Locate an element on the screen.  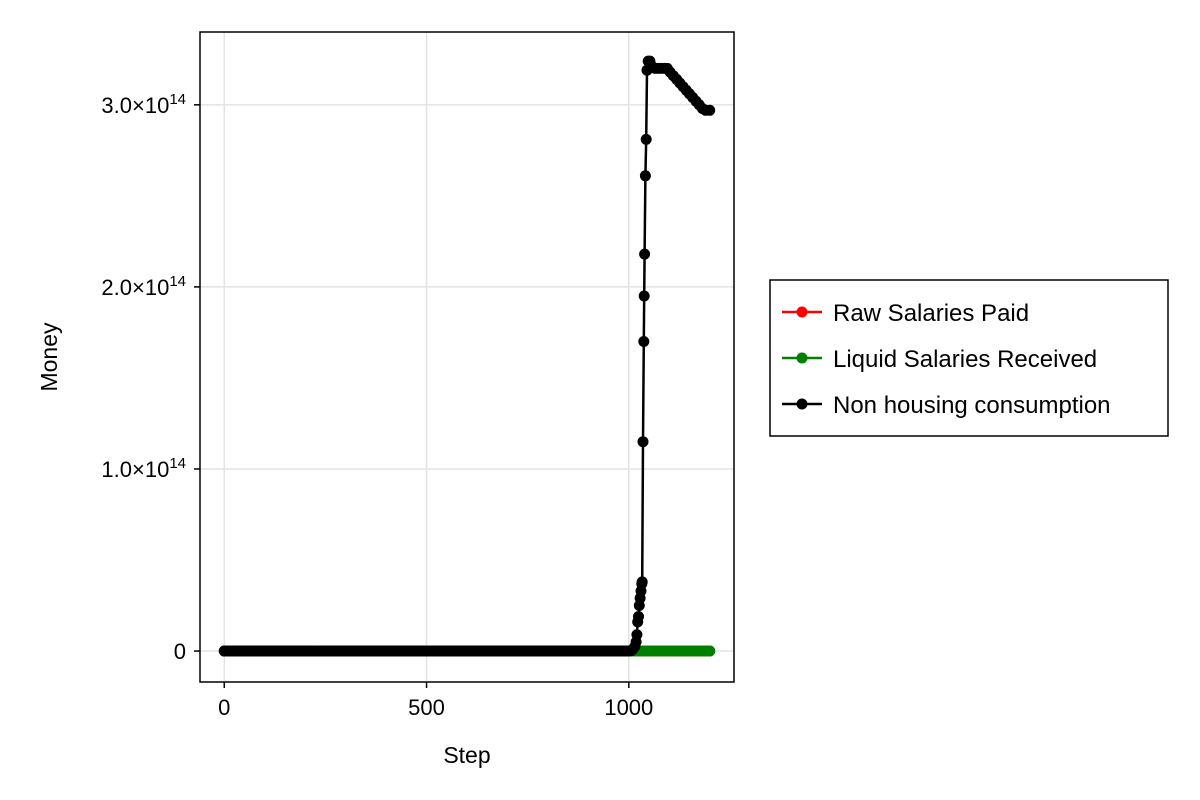
x-tick-label: 1000 is located at coordinates (628, 707).